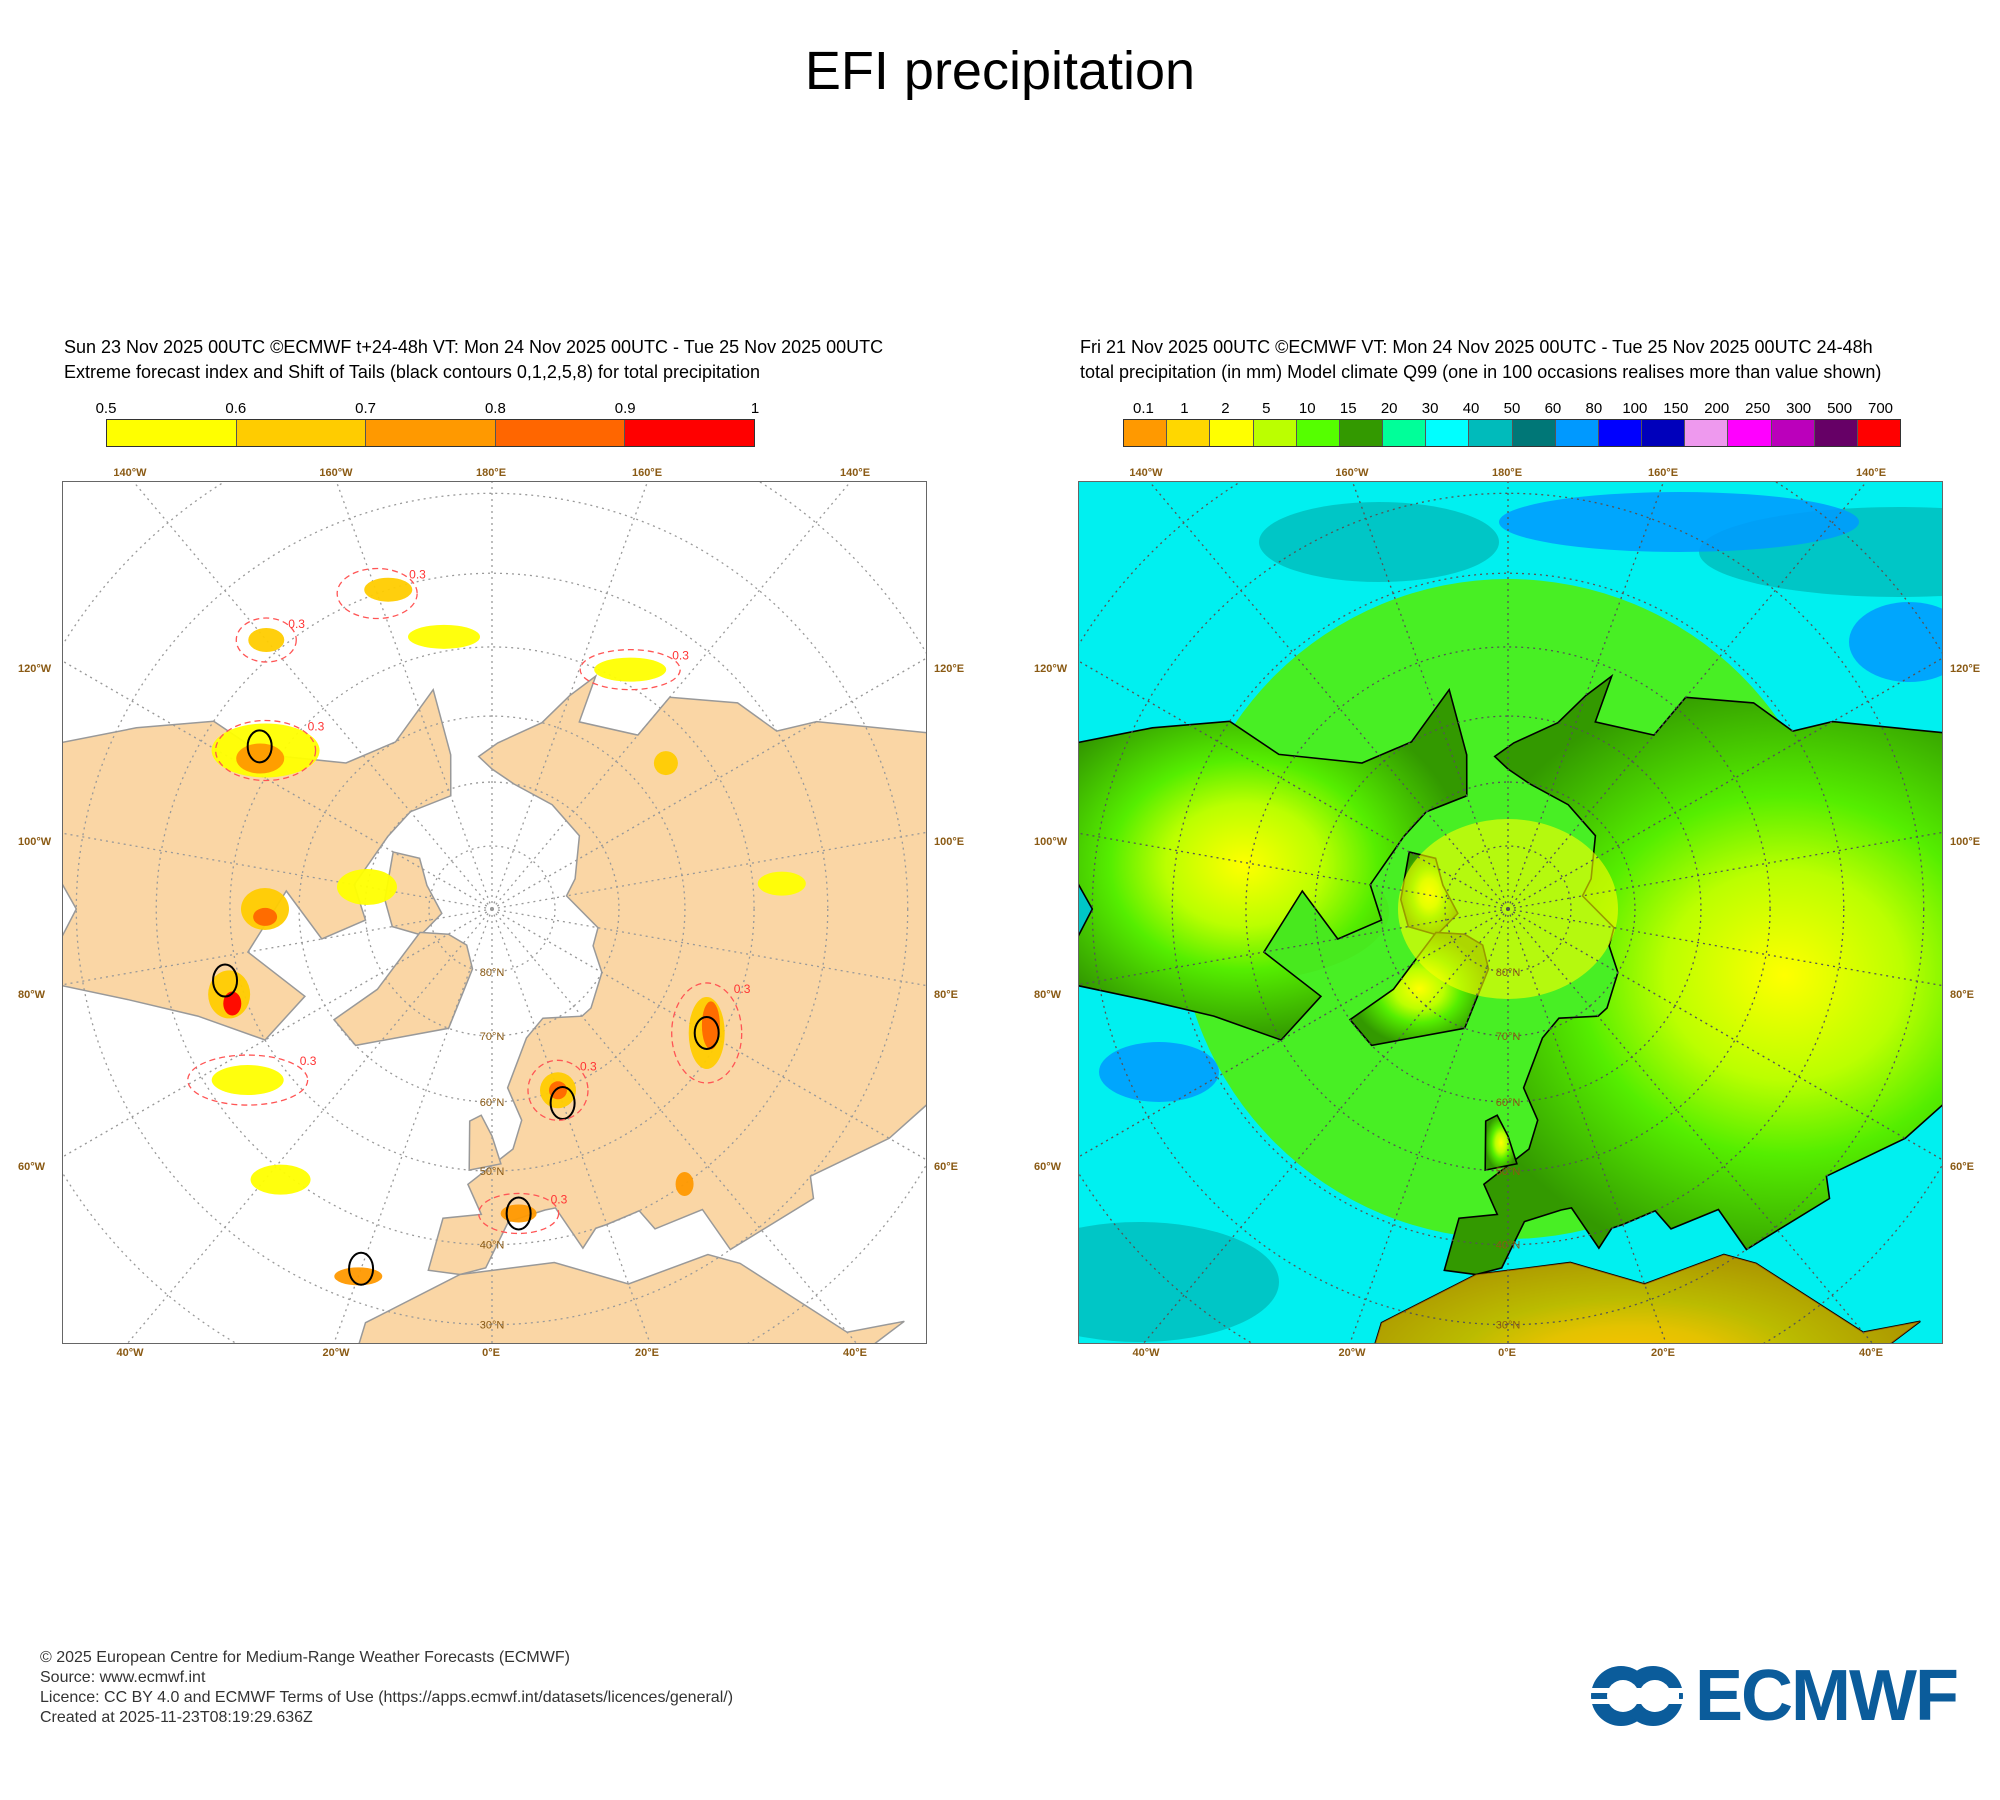  I want to click on latitude-label: 30°N, so click(1508, 1326).